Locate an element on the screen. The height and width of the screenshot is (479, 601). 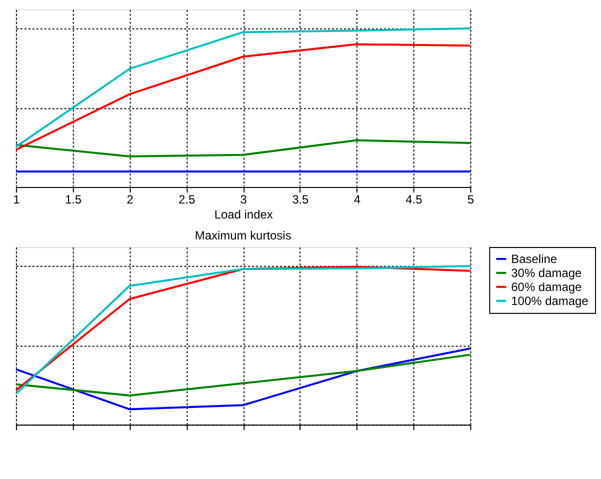
x-tick-label: 4.5 is located at coordinates (414, 199).